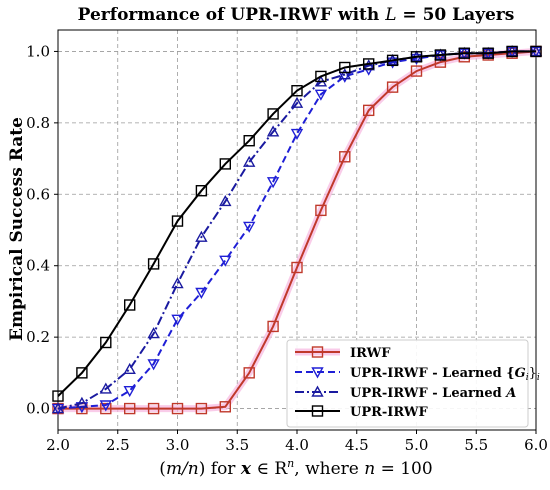  Describe the element at coordinates (162, 469) in the screenshot. I see `x-label-part1: (` at that location.